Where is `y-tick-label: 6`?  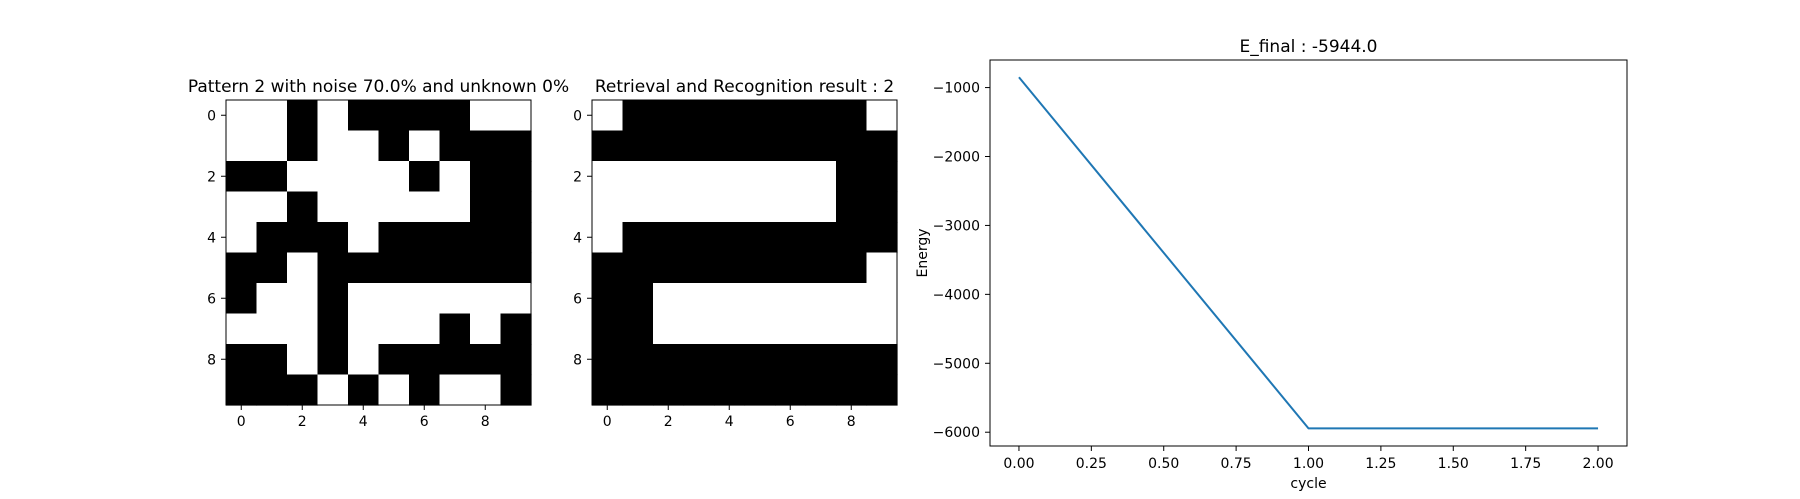 y-tick-label: 6 is located at coordinates (577, 299).